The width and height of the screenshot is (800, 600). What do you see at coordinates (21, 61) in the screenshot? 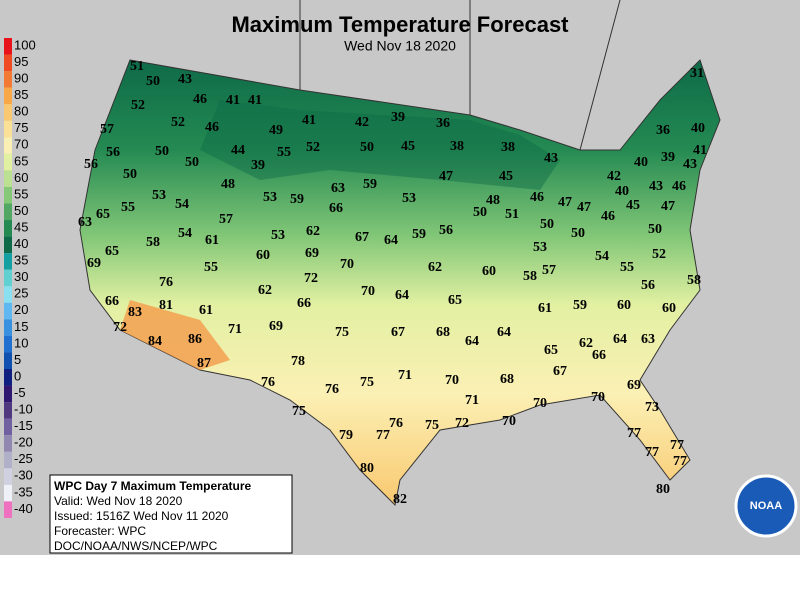
I see `legend-label: 95` at bounding box center [21, 61].